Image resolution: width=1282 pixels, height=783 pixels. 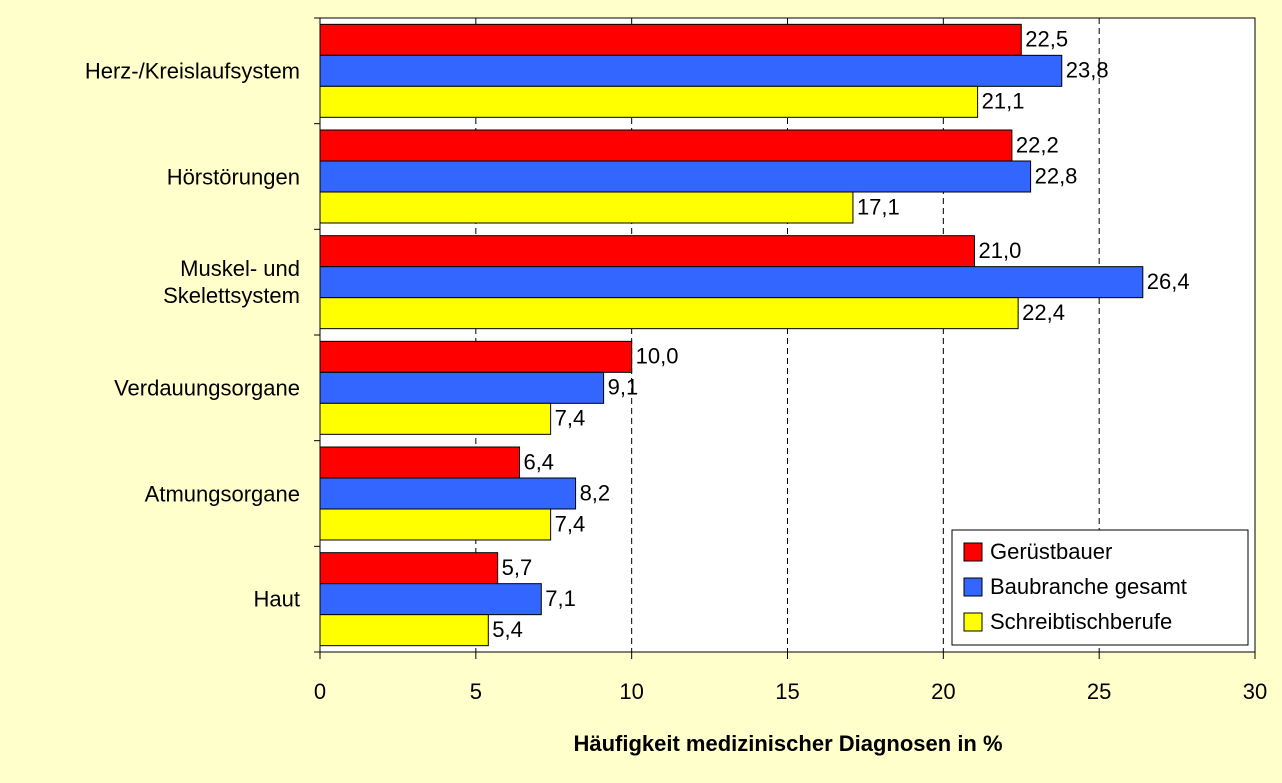 I want to click on value-label: 8,2, so click(x=595, y=492).